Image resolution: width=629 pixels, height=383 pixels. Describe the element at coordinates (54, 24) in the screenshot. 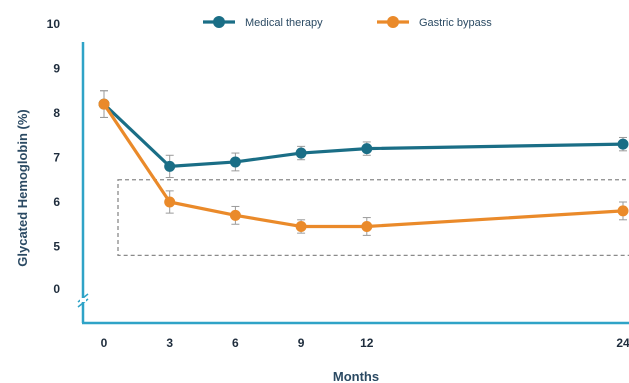

I see `y-tick-label: 10` at that location.